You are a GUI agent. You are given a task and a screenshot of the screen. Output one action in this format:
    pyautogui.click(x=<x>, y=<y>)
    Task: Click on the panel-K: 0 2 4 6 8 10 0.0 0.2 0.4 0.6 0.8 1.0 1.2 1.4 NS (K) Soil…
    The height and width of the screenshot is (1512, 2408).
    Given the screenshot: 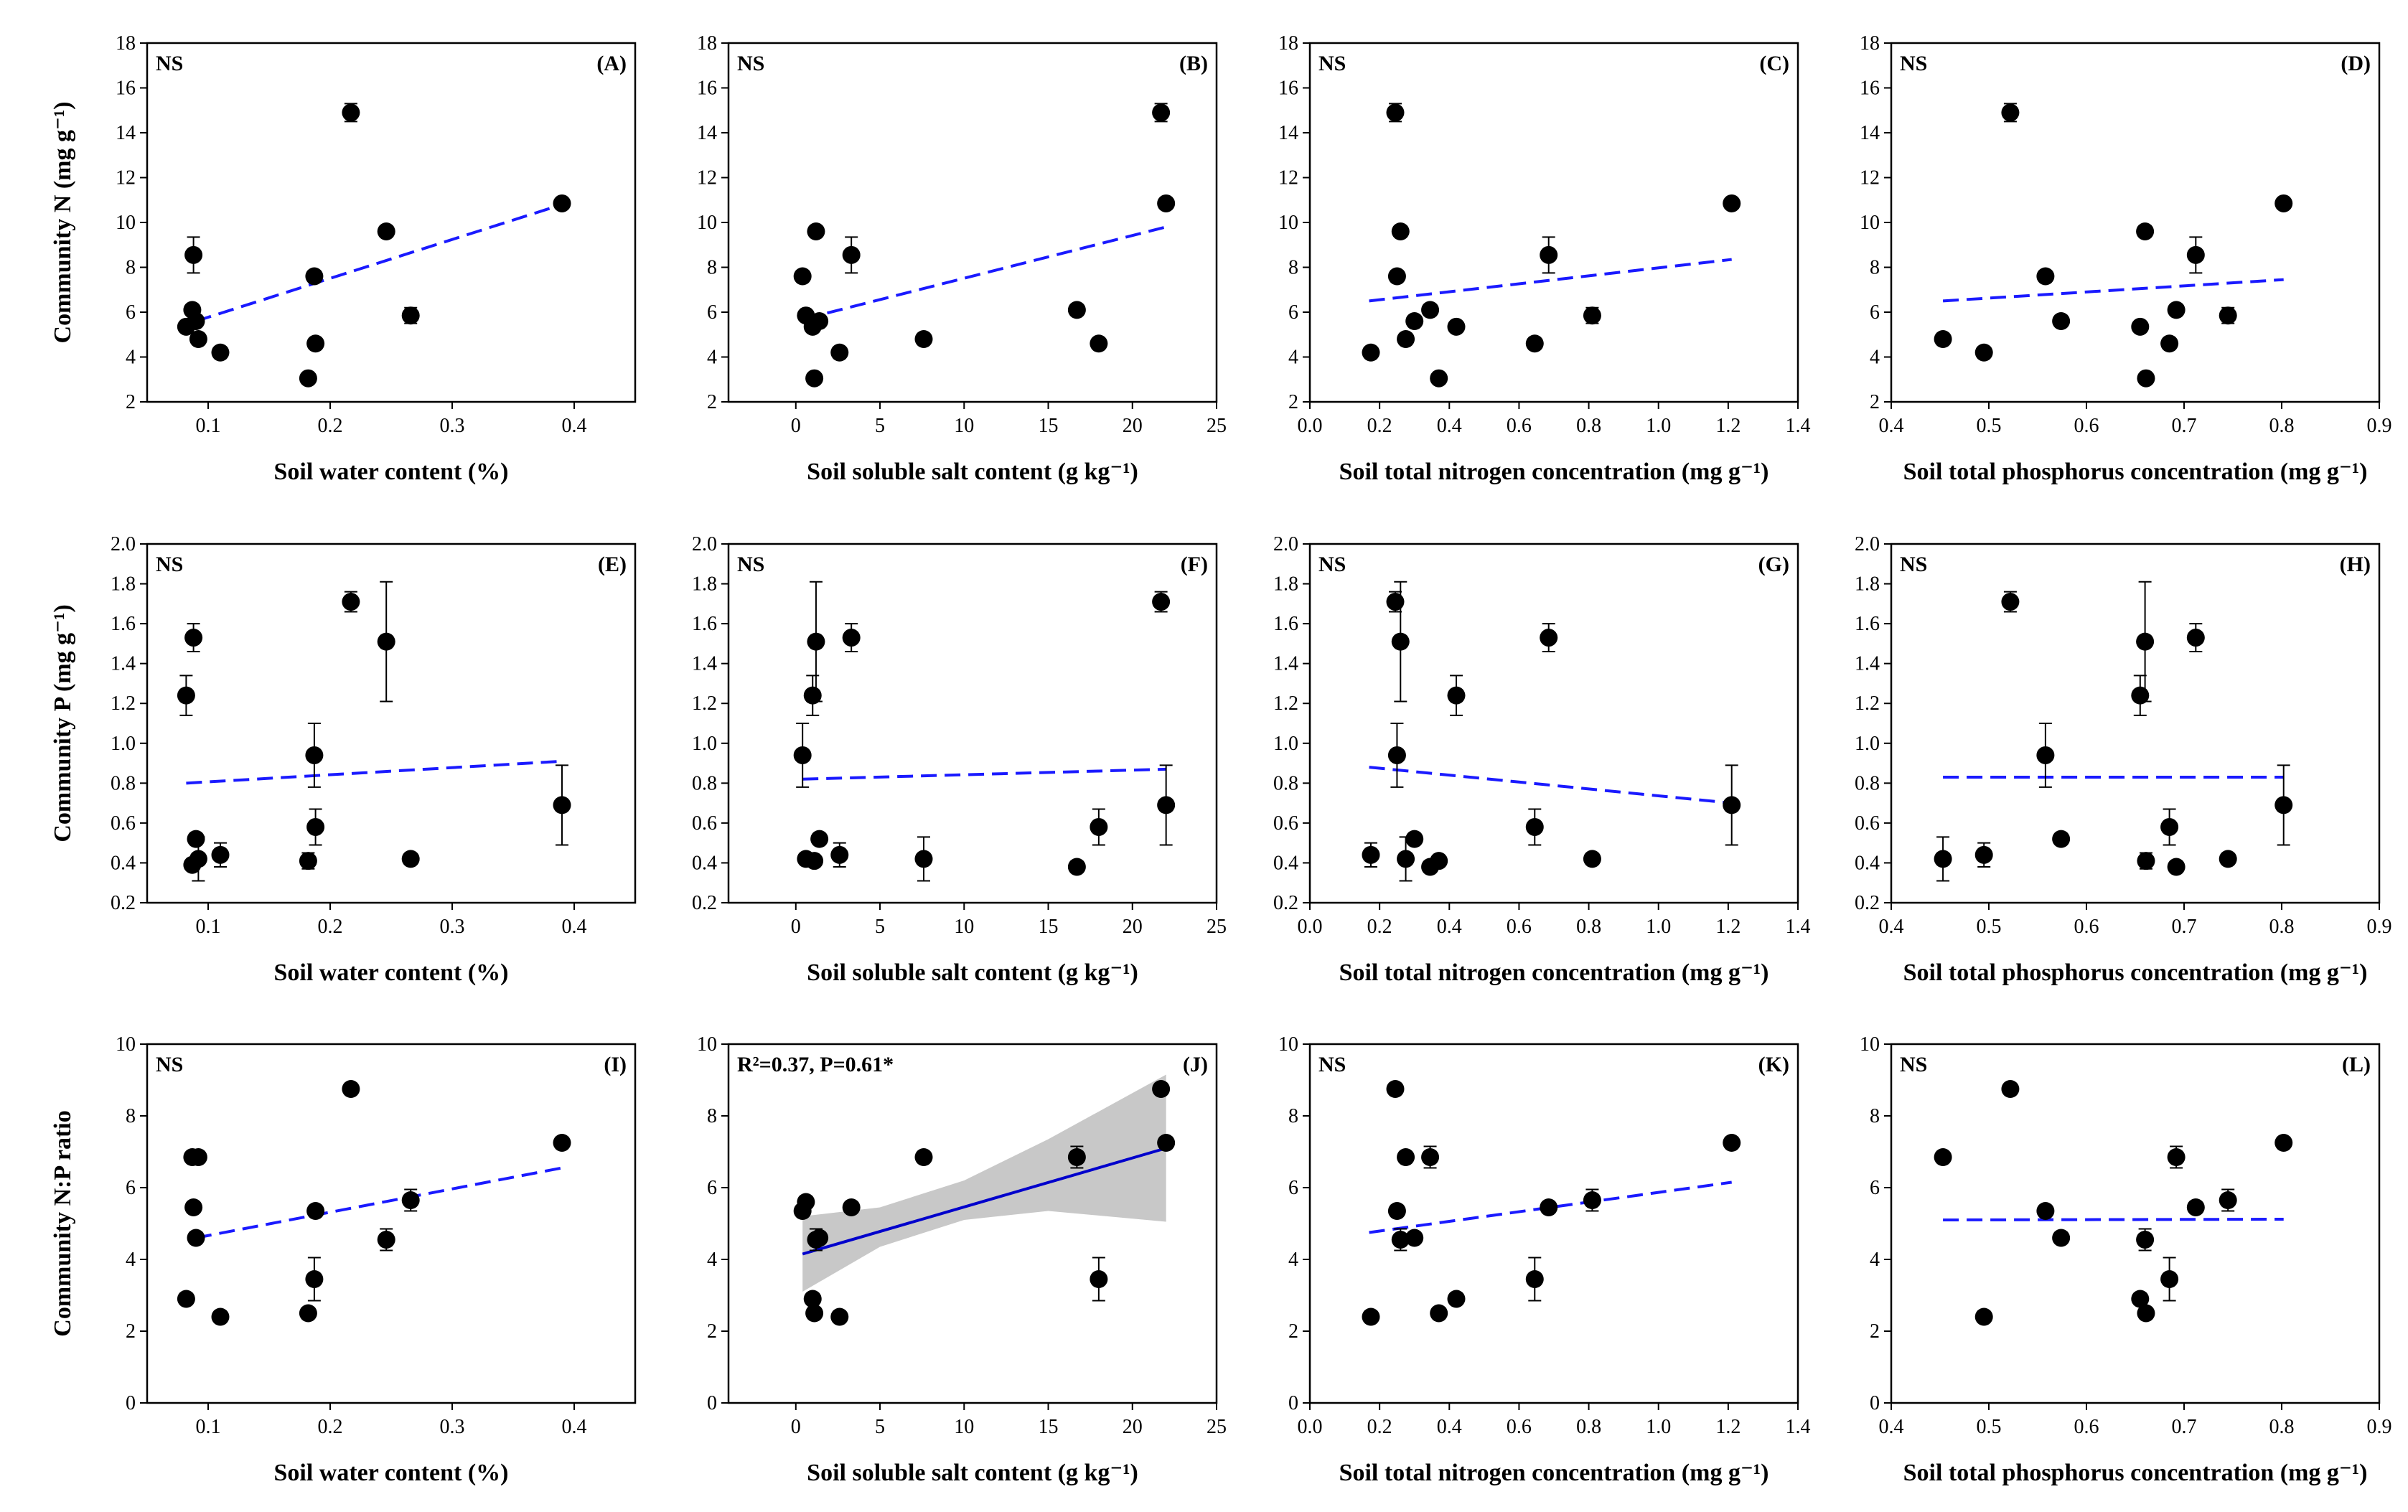 What is the action you would take?
    pyautogui.click(x=1544, y=1259)
    